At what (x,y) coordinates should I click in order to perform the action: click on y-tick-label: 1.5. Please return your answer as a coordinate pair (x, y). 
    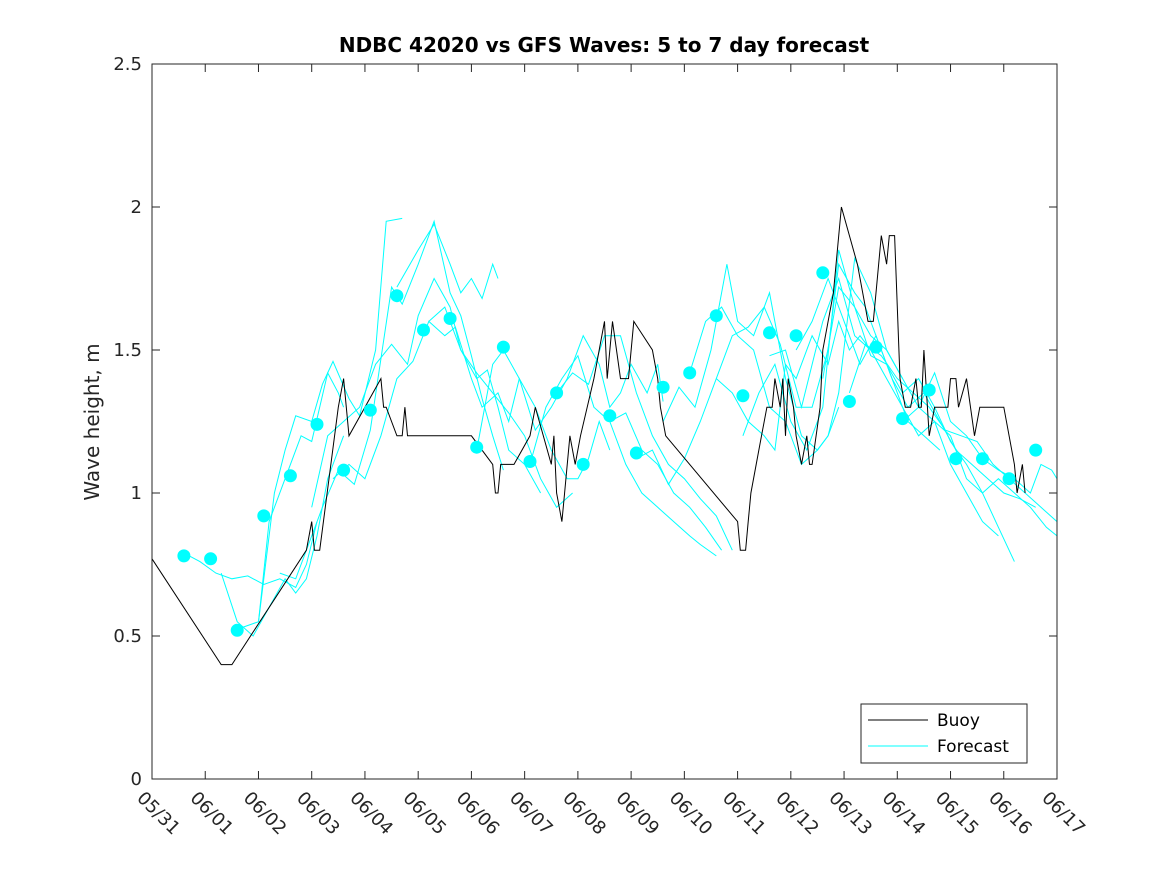
    Looking at the image, I should click on (127, 350).